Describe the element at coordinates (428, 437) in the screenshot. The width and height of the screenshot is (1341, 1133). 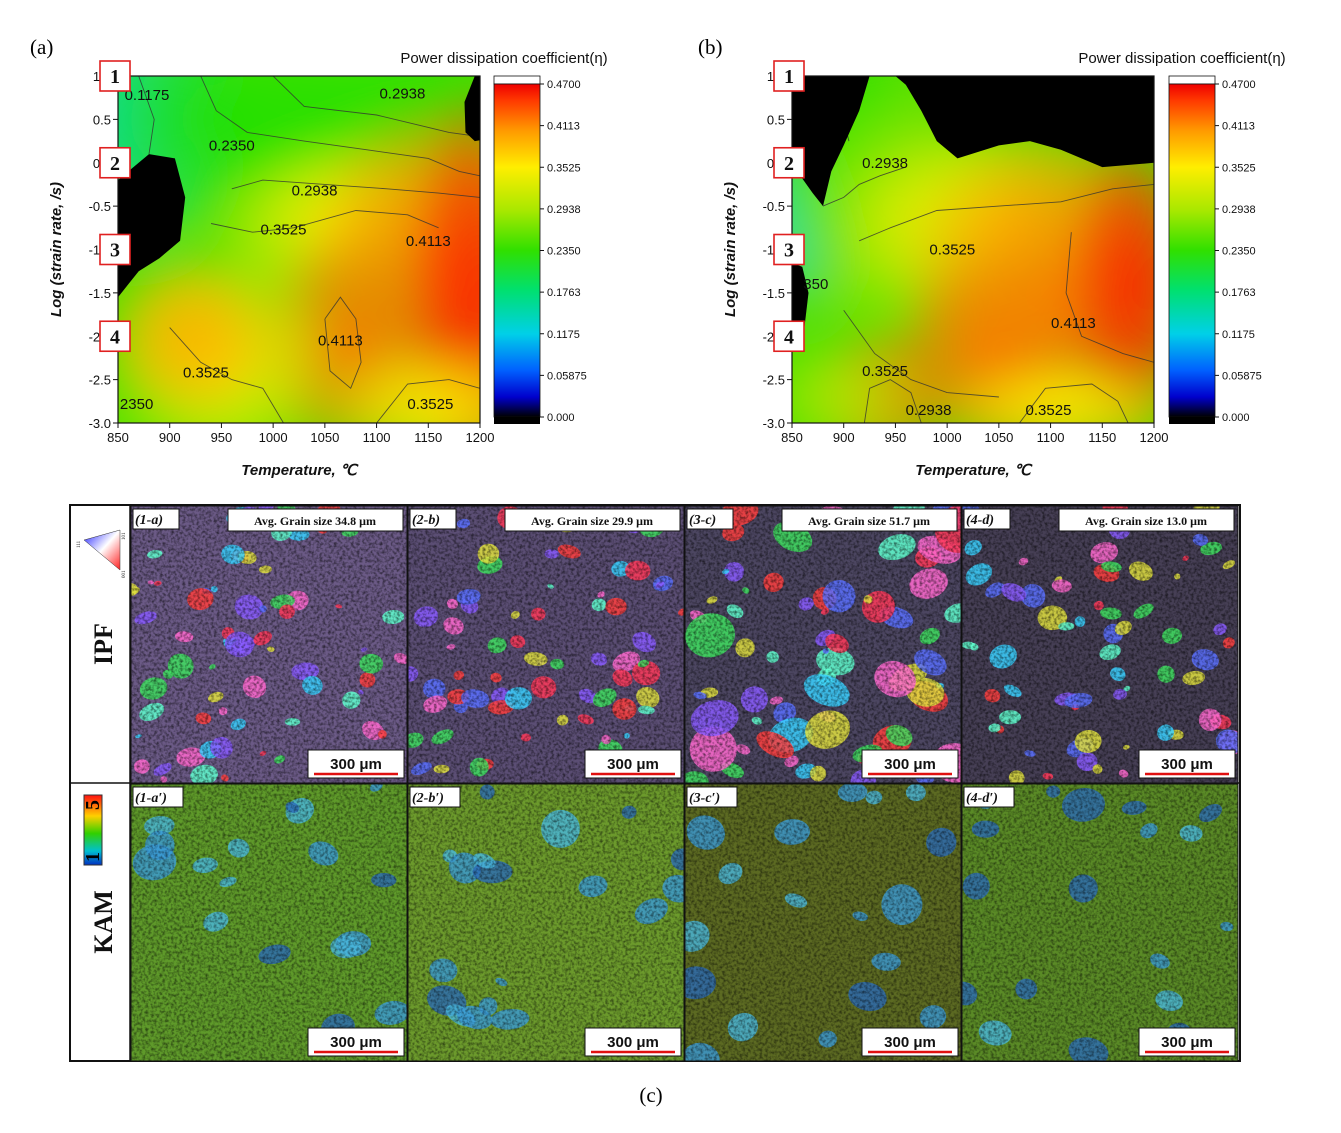
I see `x-tick-label: 1150` at that location.